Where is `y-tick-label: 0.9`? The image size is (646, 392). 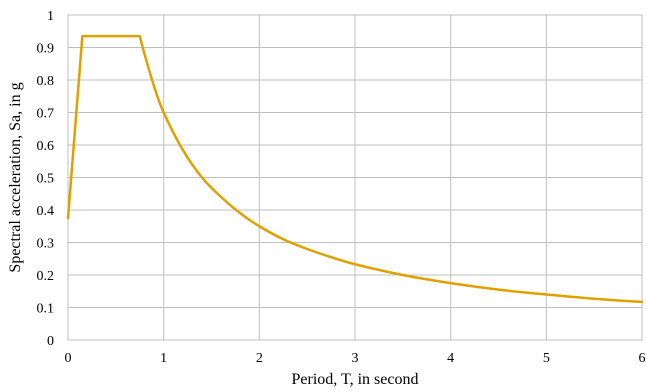
y-tick-label: 0.9 is located at coordinates (46, 49).